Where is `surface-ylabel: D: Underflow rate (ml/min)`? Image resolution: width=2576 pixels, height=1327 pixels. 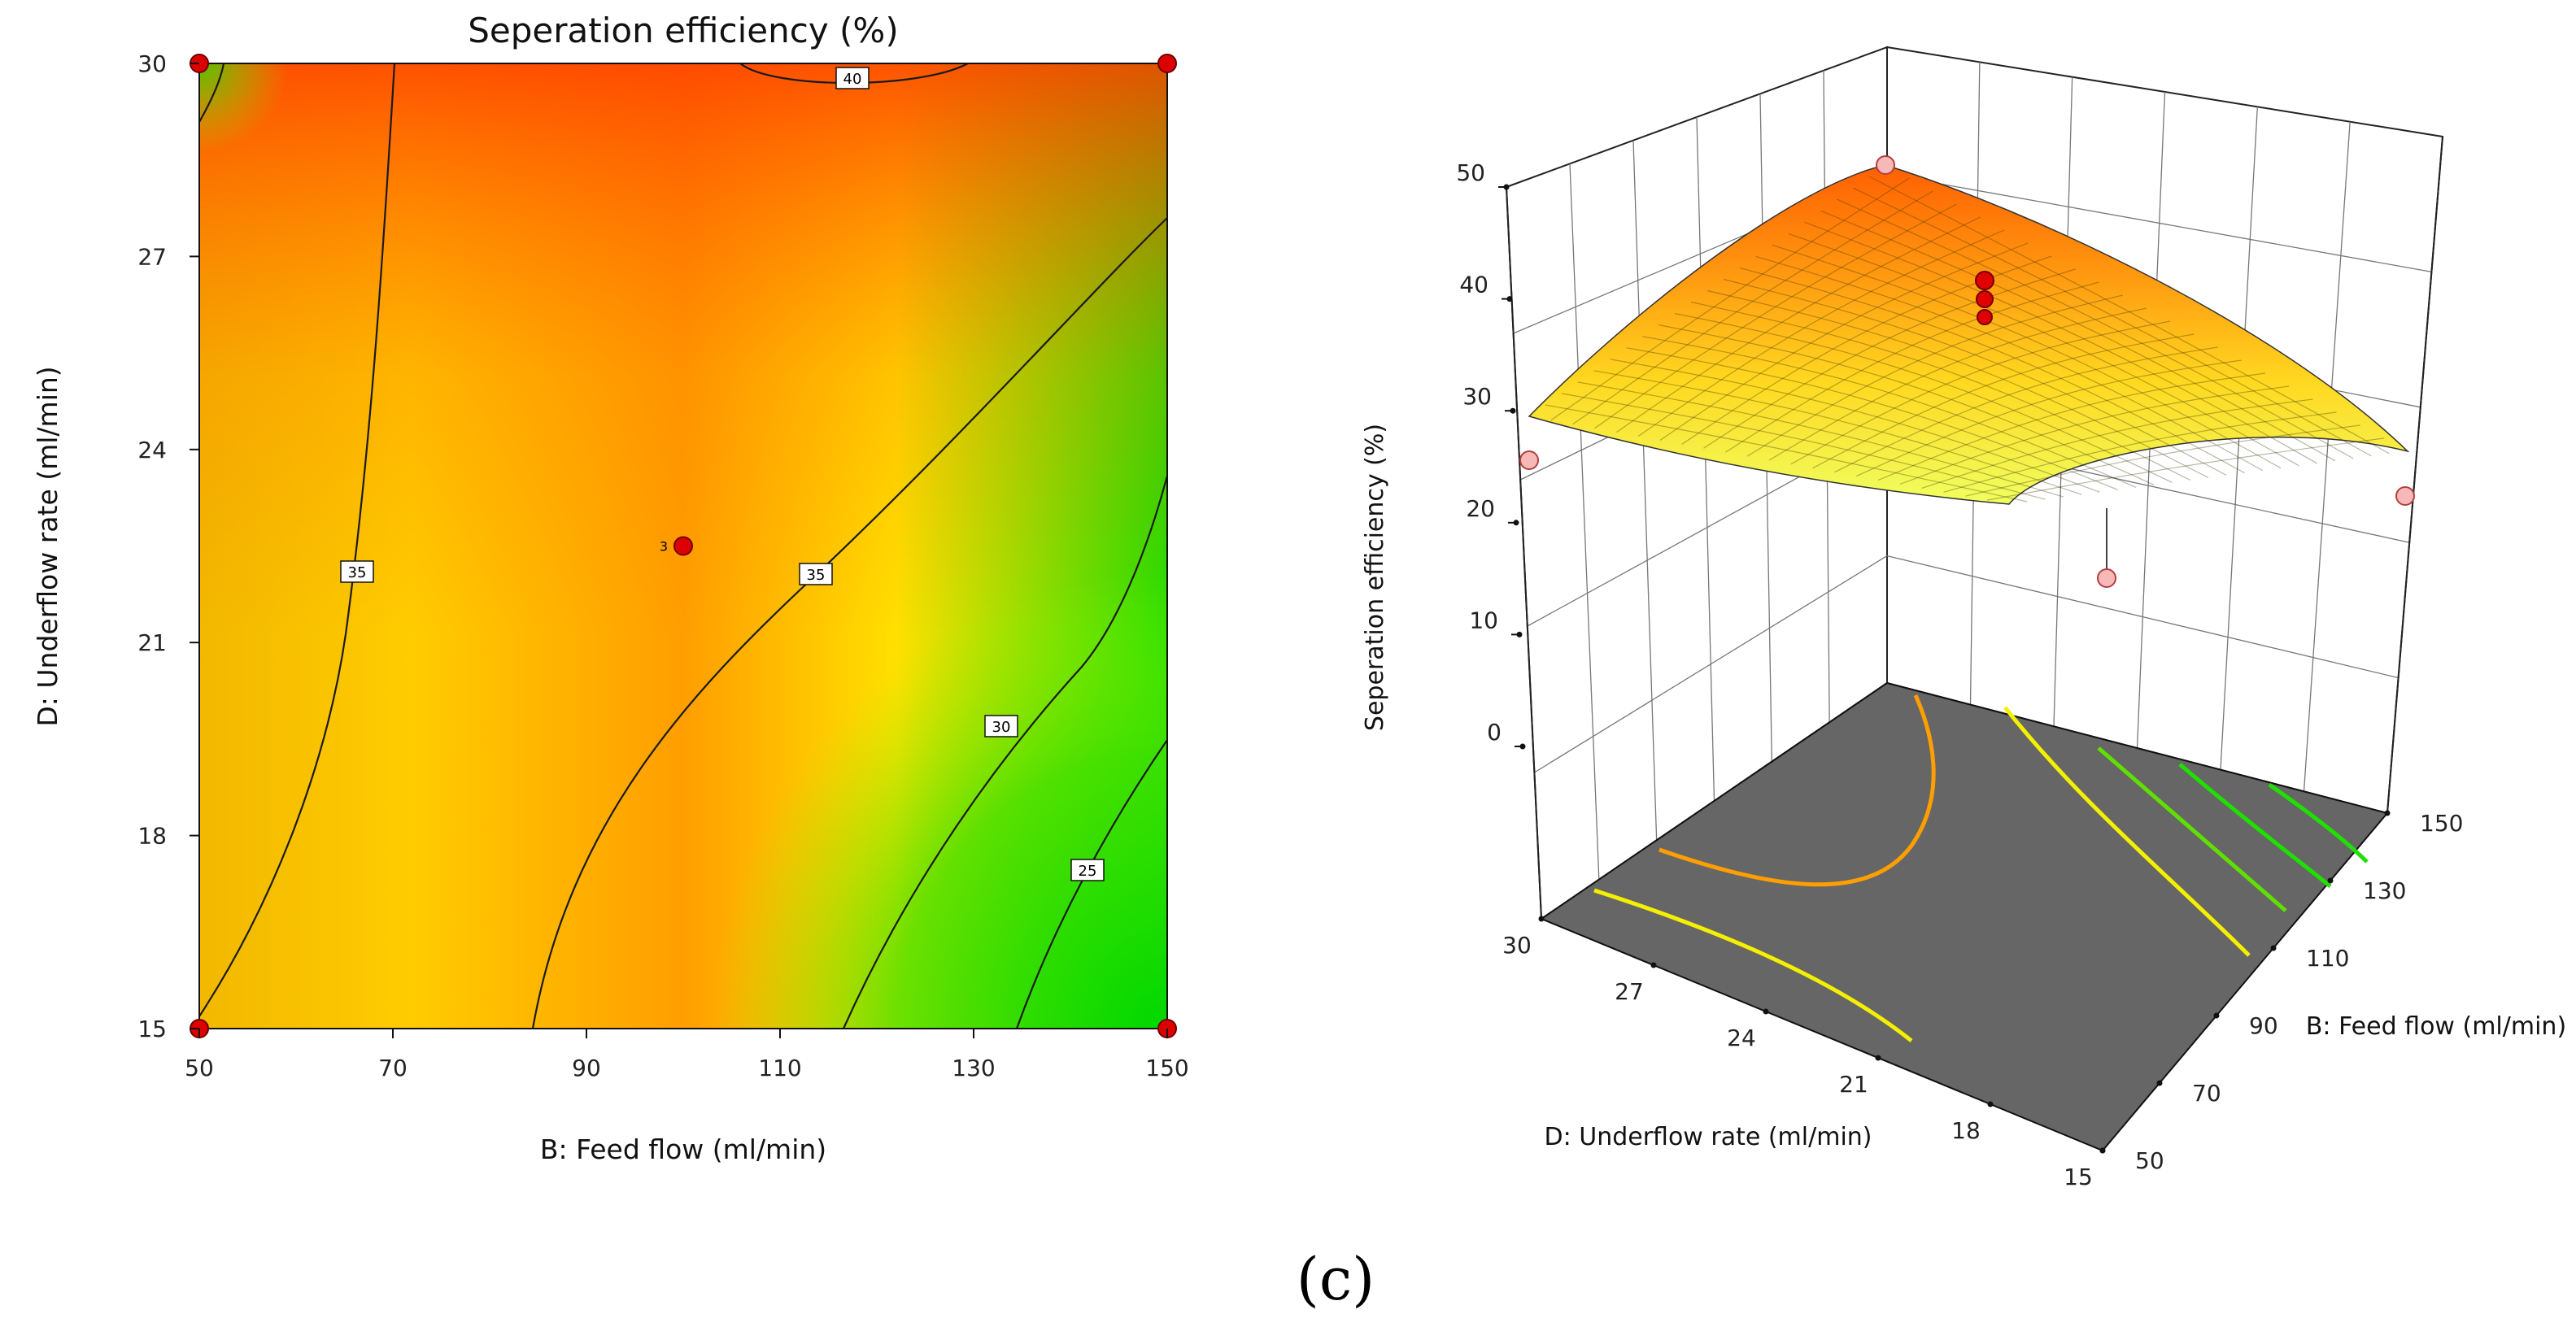 surface-ylabel: D: Underflow rate (ml/min) is located at coordinates (1708, 1137).